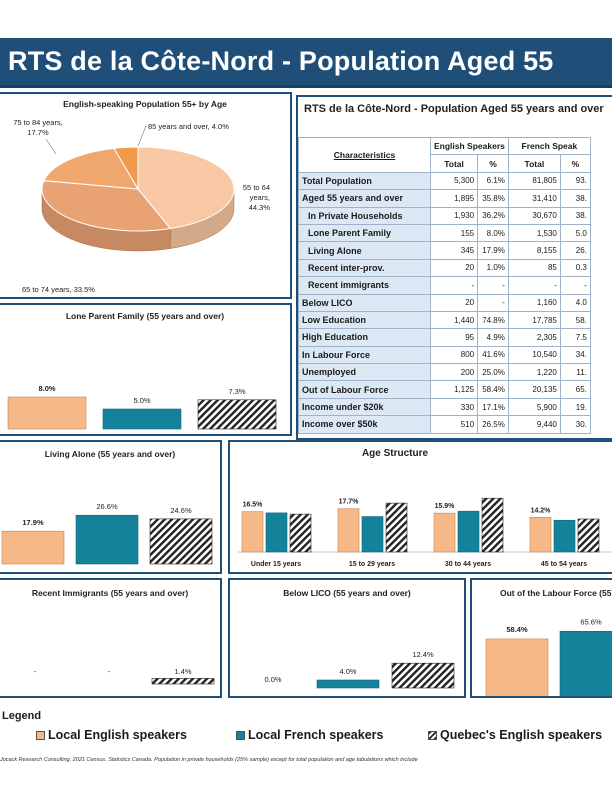 This screenshot has width=612, height=792. I want to click on age-category-label: Under 15 years, so click(276, 564).